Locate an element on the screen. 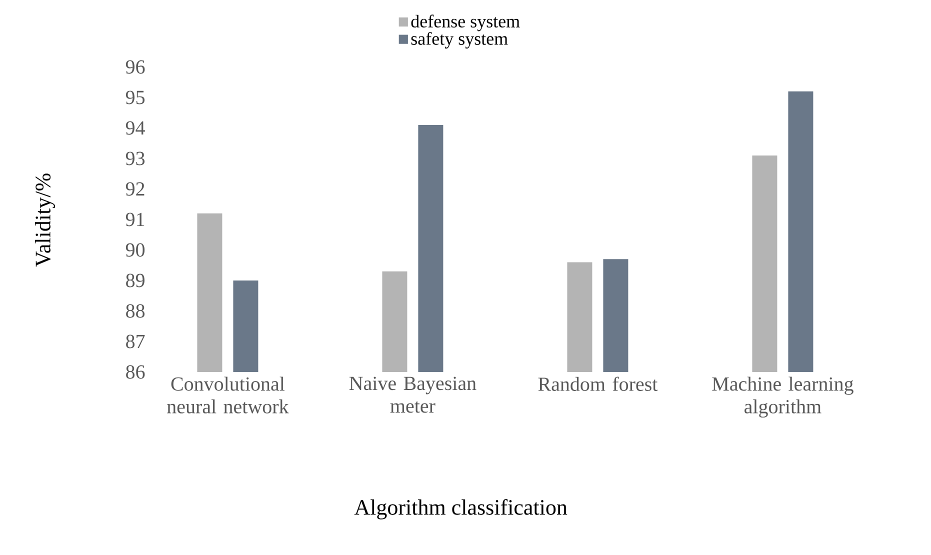 Image resolution: width=931 pixels, height=555 pixels. y-tick-label: 89 is located at coordinates (135, 281).